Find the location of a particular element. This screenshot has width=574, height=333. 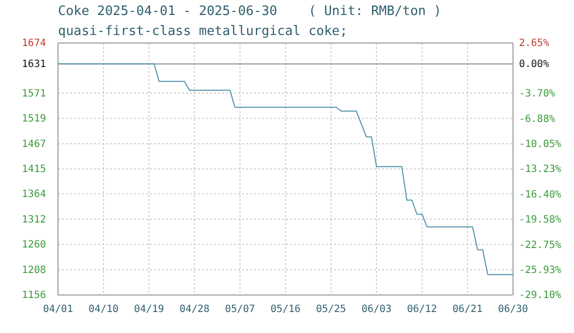

x-tick-label: 06/03 is located at coordinates (376, 310).